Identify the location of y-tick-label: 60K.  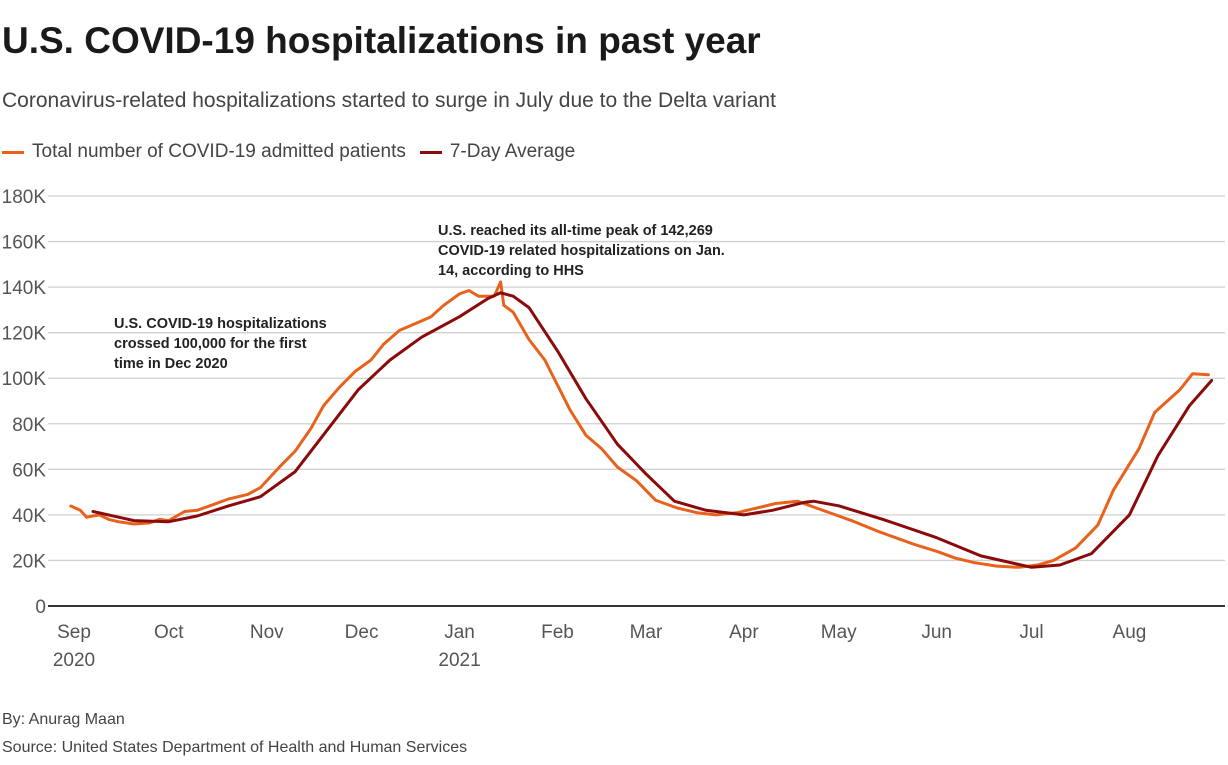
(29, 470).